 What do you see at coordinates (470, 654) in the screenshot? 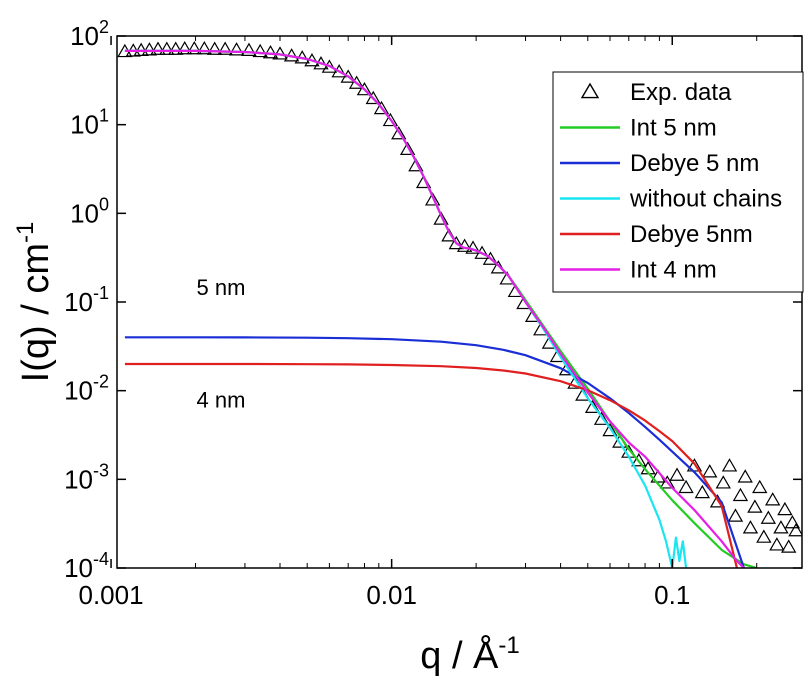
I see `x-axis-title: q / Å-1` at bounding box center [470, 654].